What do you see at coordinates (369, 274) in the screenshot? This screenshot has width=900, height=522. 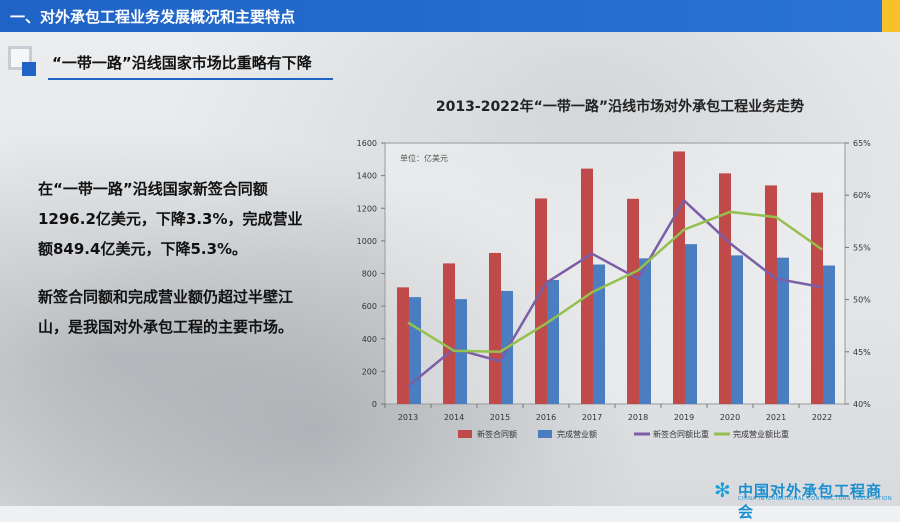 I see `y-tick-label: 800` at bounding box center [369, 274].